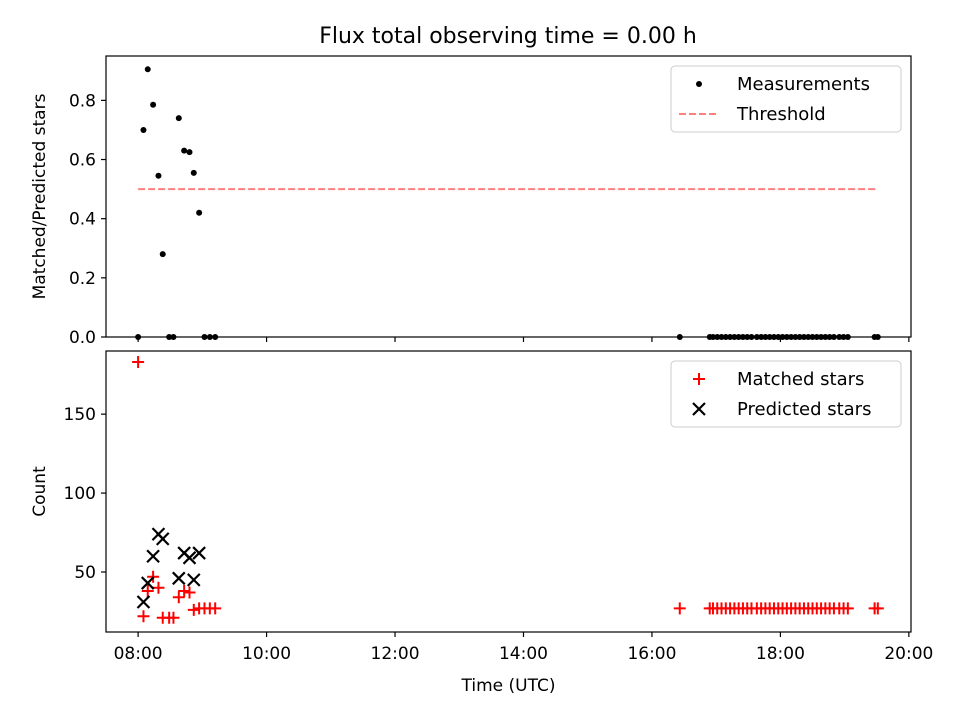  What do you see at coordinates (40, 491) in the screenshot?
I see `y-axis-label: Count` at bounding box center [40, 491].